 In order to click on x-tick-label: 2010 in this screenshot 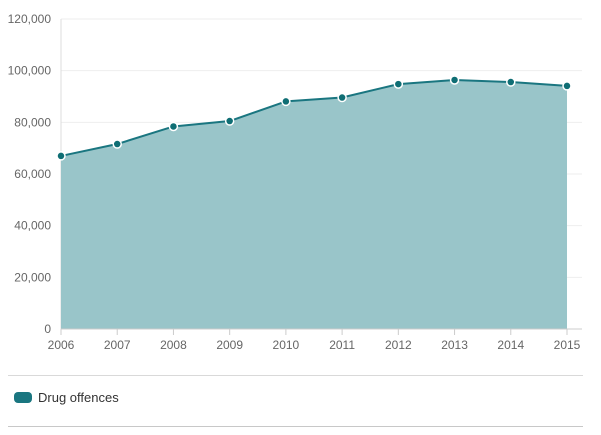, I will do `click(286, 345)`.